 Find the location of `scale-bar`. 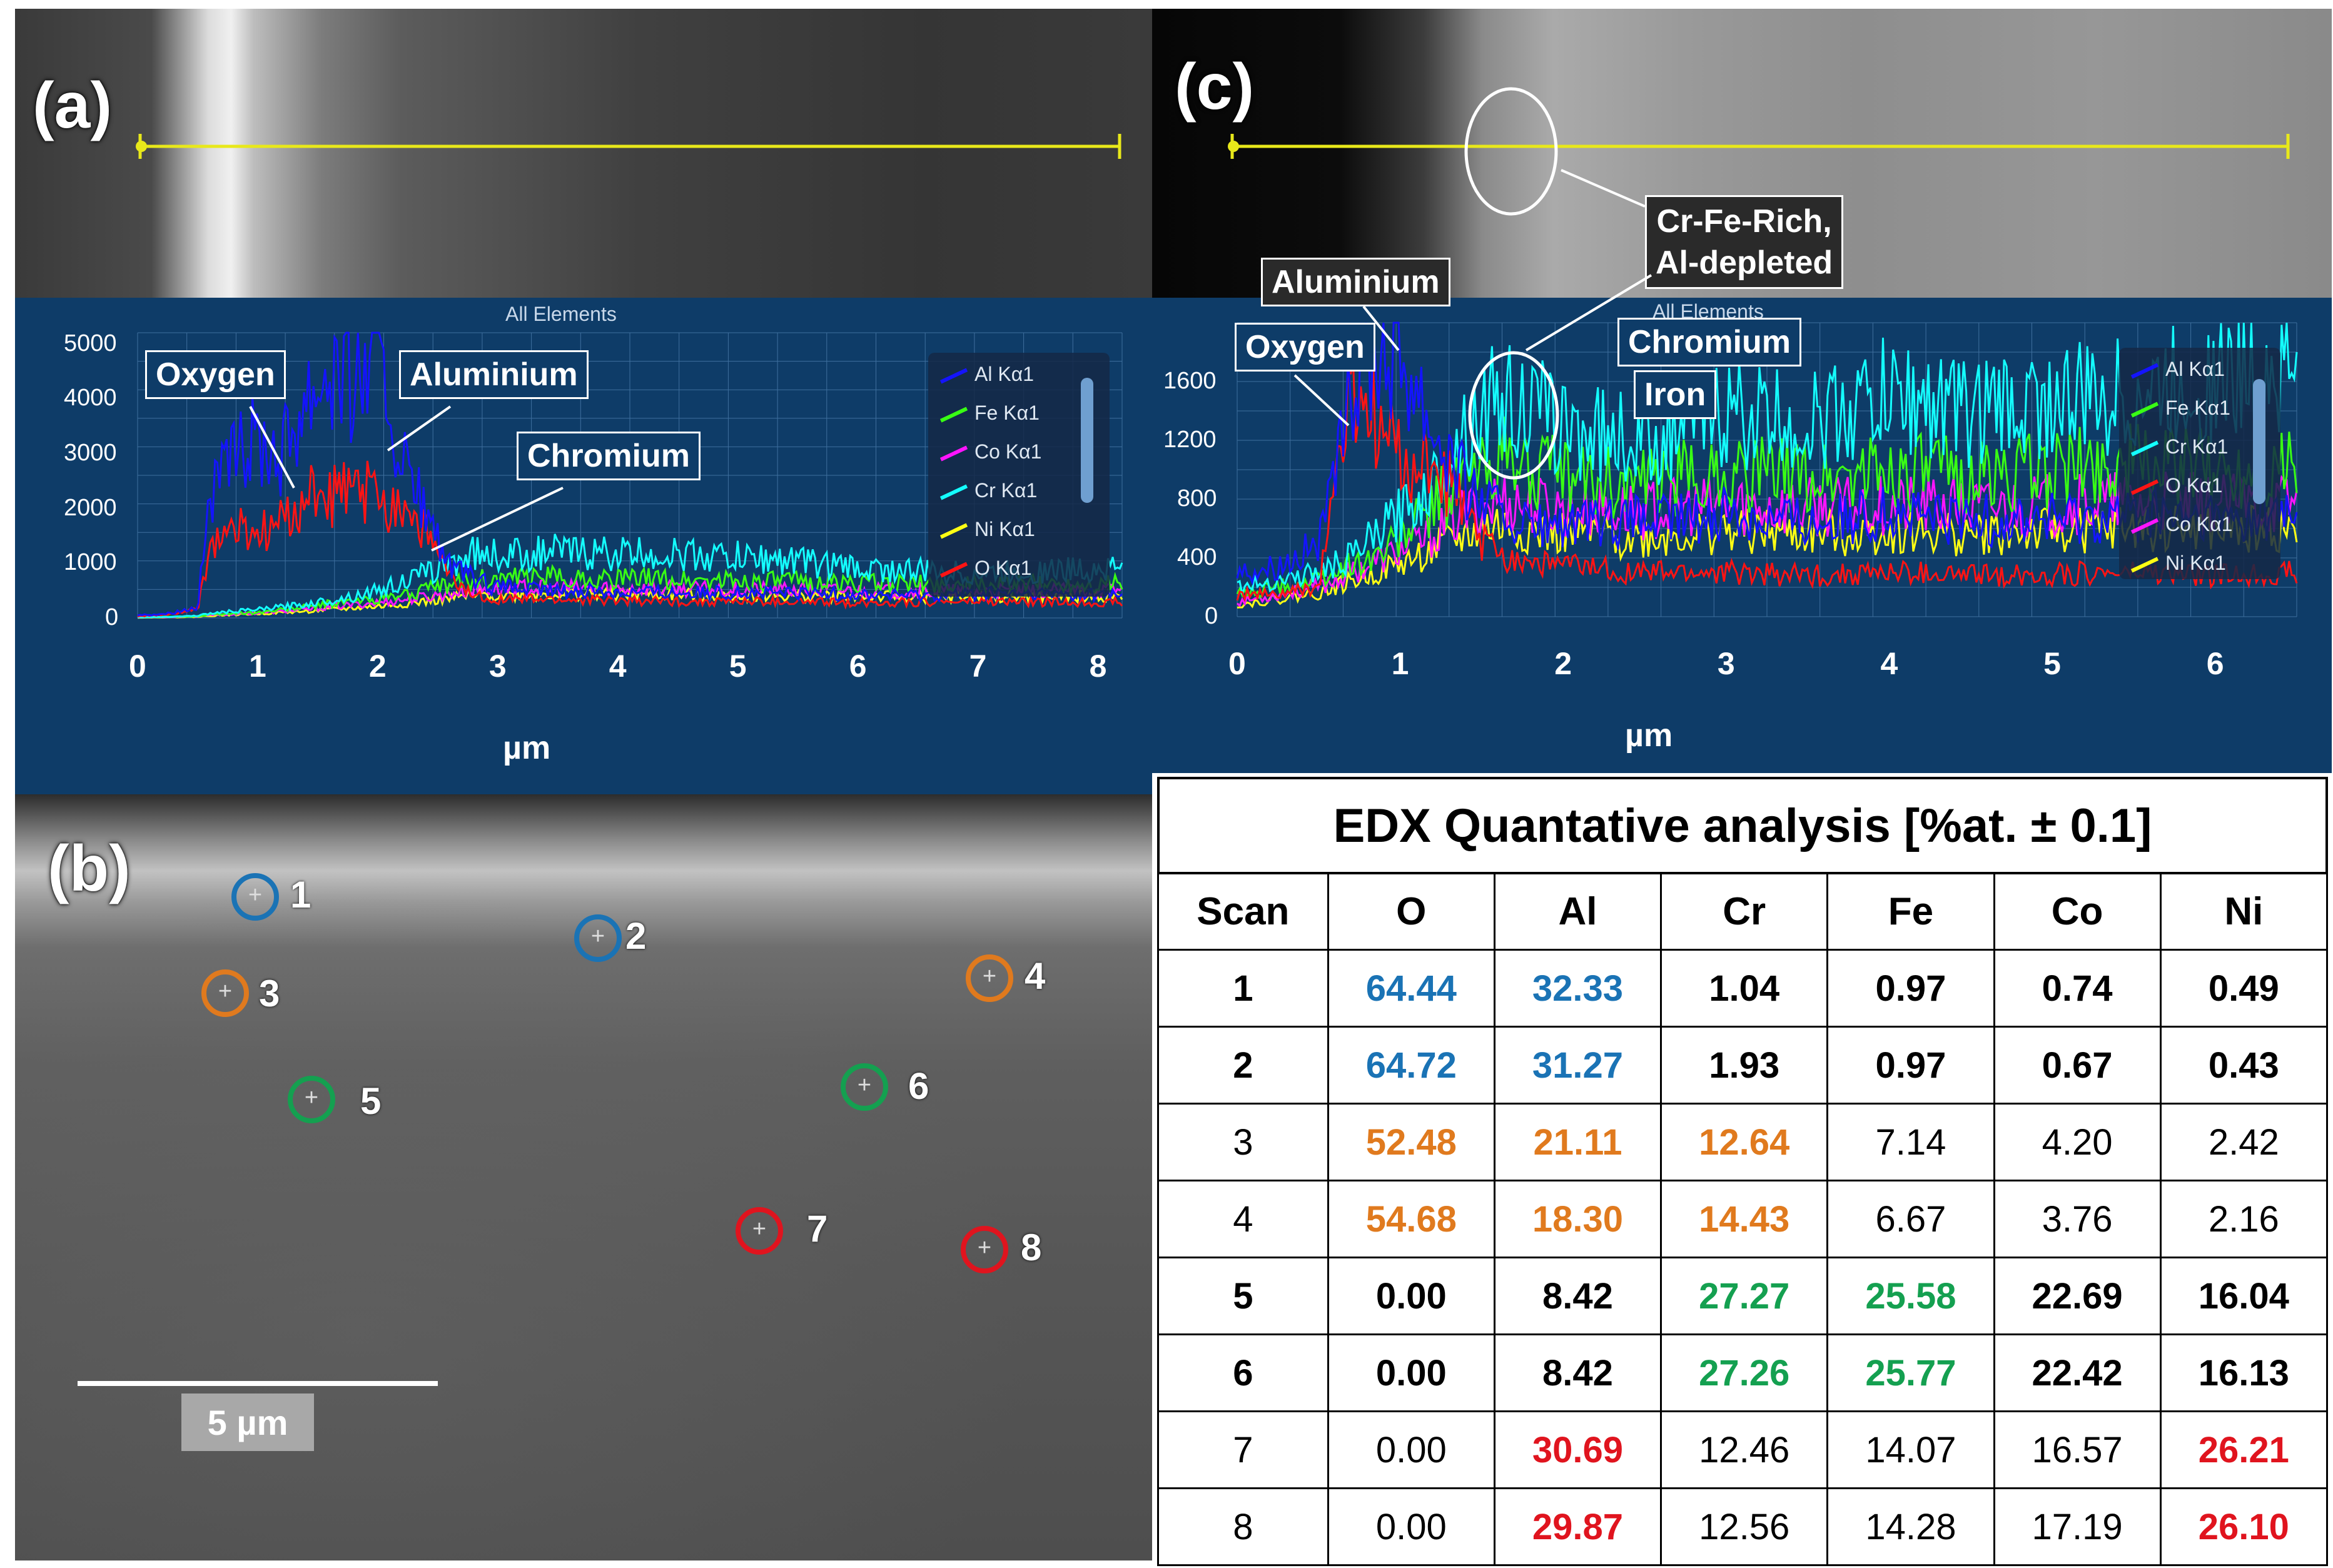

scale-bar is located at coordinates (258, 1383).